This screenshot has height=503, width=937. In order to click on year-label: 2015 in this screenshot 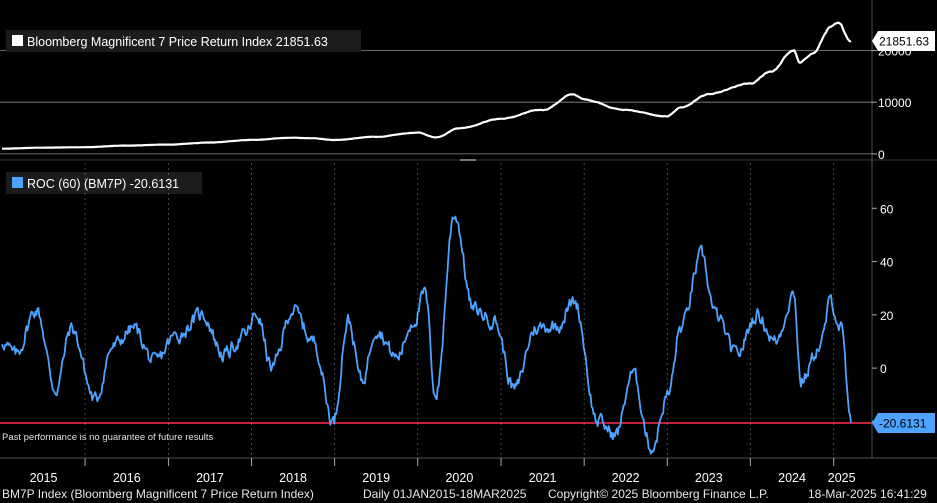, I will do `click(44, 478)`.